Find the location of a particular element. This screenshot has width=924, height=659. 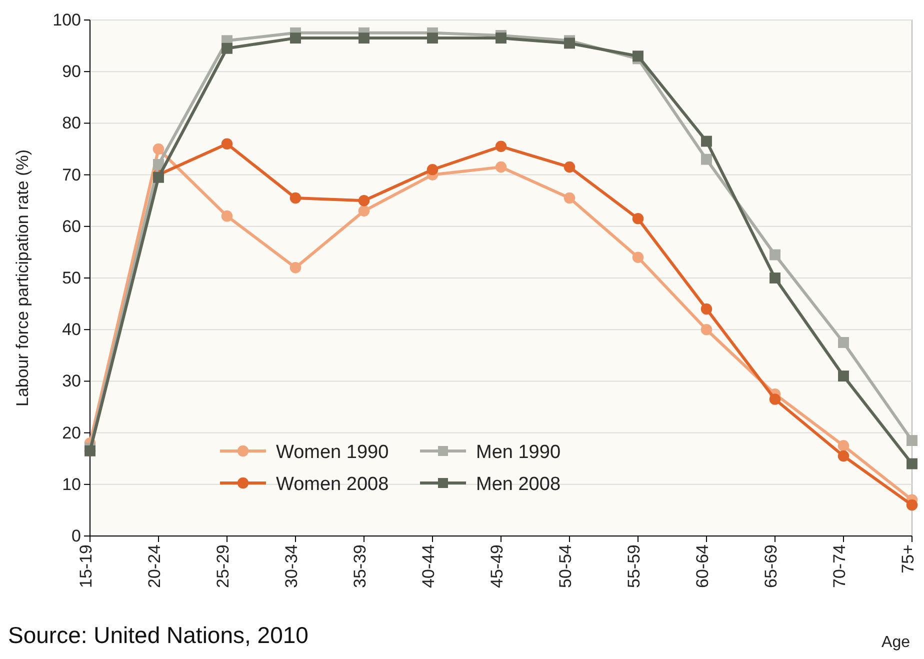

x-tick-label: 75+ is located at coordinates (908, 559).